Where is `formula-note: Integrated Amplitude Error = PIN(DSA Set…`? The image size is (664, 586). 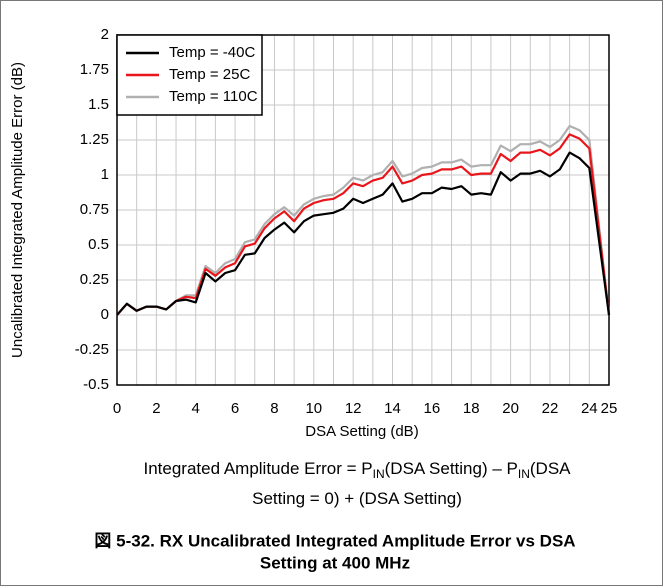
formula-note: Integrated Amplitude Error = PIN(DSA Set… is located at coordinates (357, 470).